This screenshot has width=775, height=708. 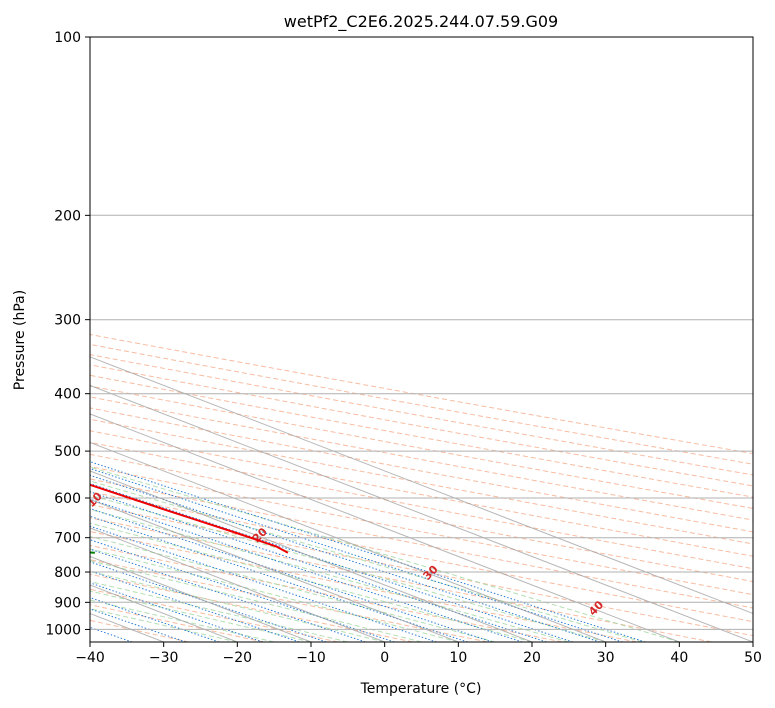 I want to click on y-tick-label: 1000, so click(x=63, y=630).